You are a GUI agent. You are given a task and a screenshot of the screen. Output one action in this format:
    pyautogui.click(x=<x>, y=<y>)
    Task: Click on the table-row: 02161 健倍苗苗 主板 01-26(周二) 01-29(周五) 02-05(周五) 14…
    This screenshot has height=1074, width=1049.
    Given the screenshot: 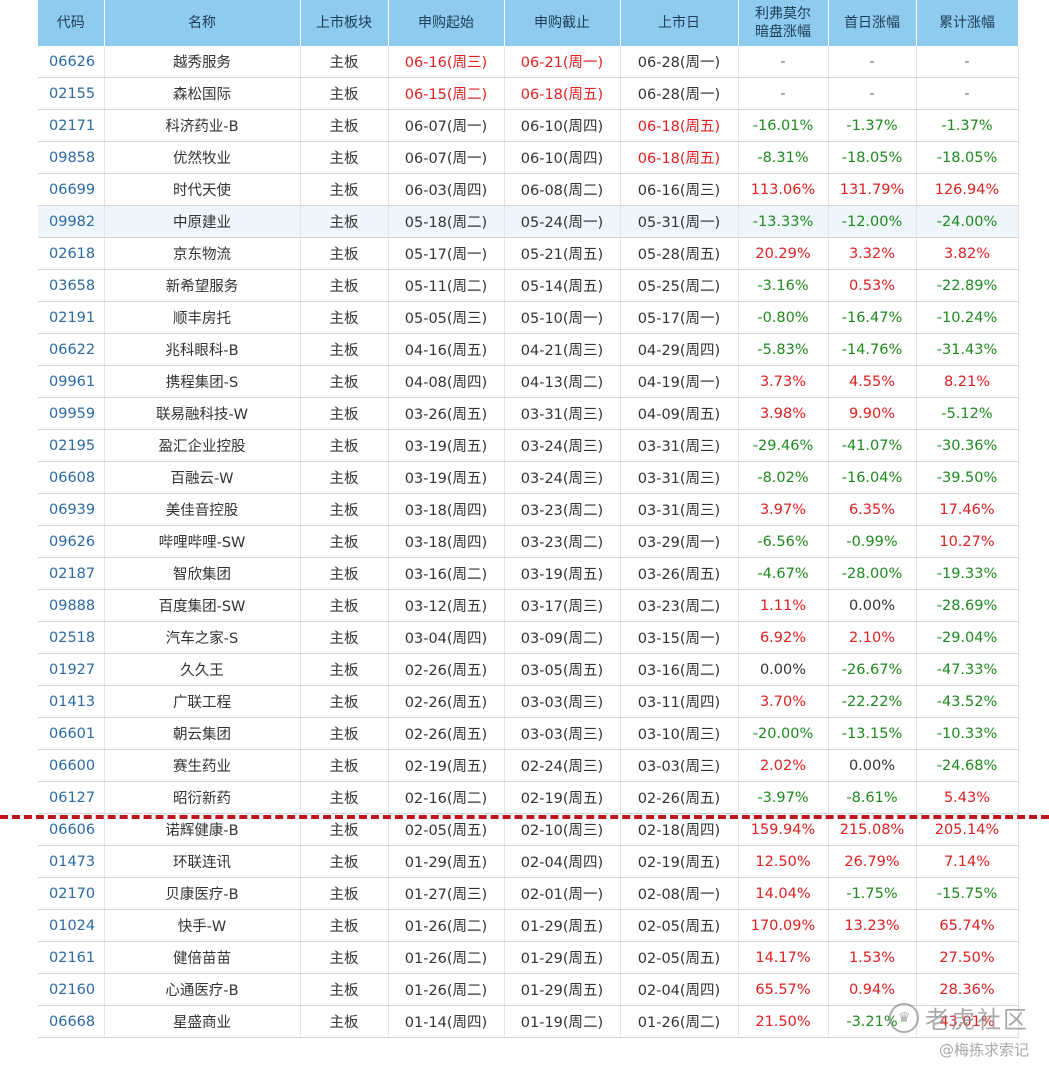 What is the action you would take?
    pyautogui.click(x=528, y=957)
    